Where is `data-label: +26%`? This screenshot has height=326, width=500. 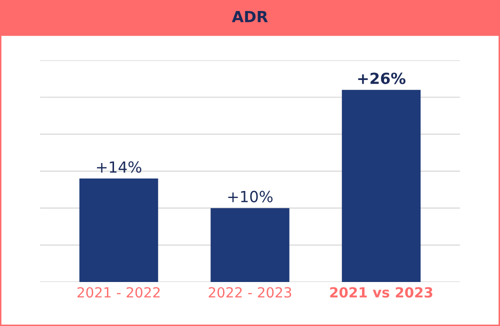 data-label: +26% is located at coordinates (382, 78).